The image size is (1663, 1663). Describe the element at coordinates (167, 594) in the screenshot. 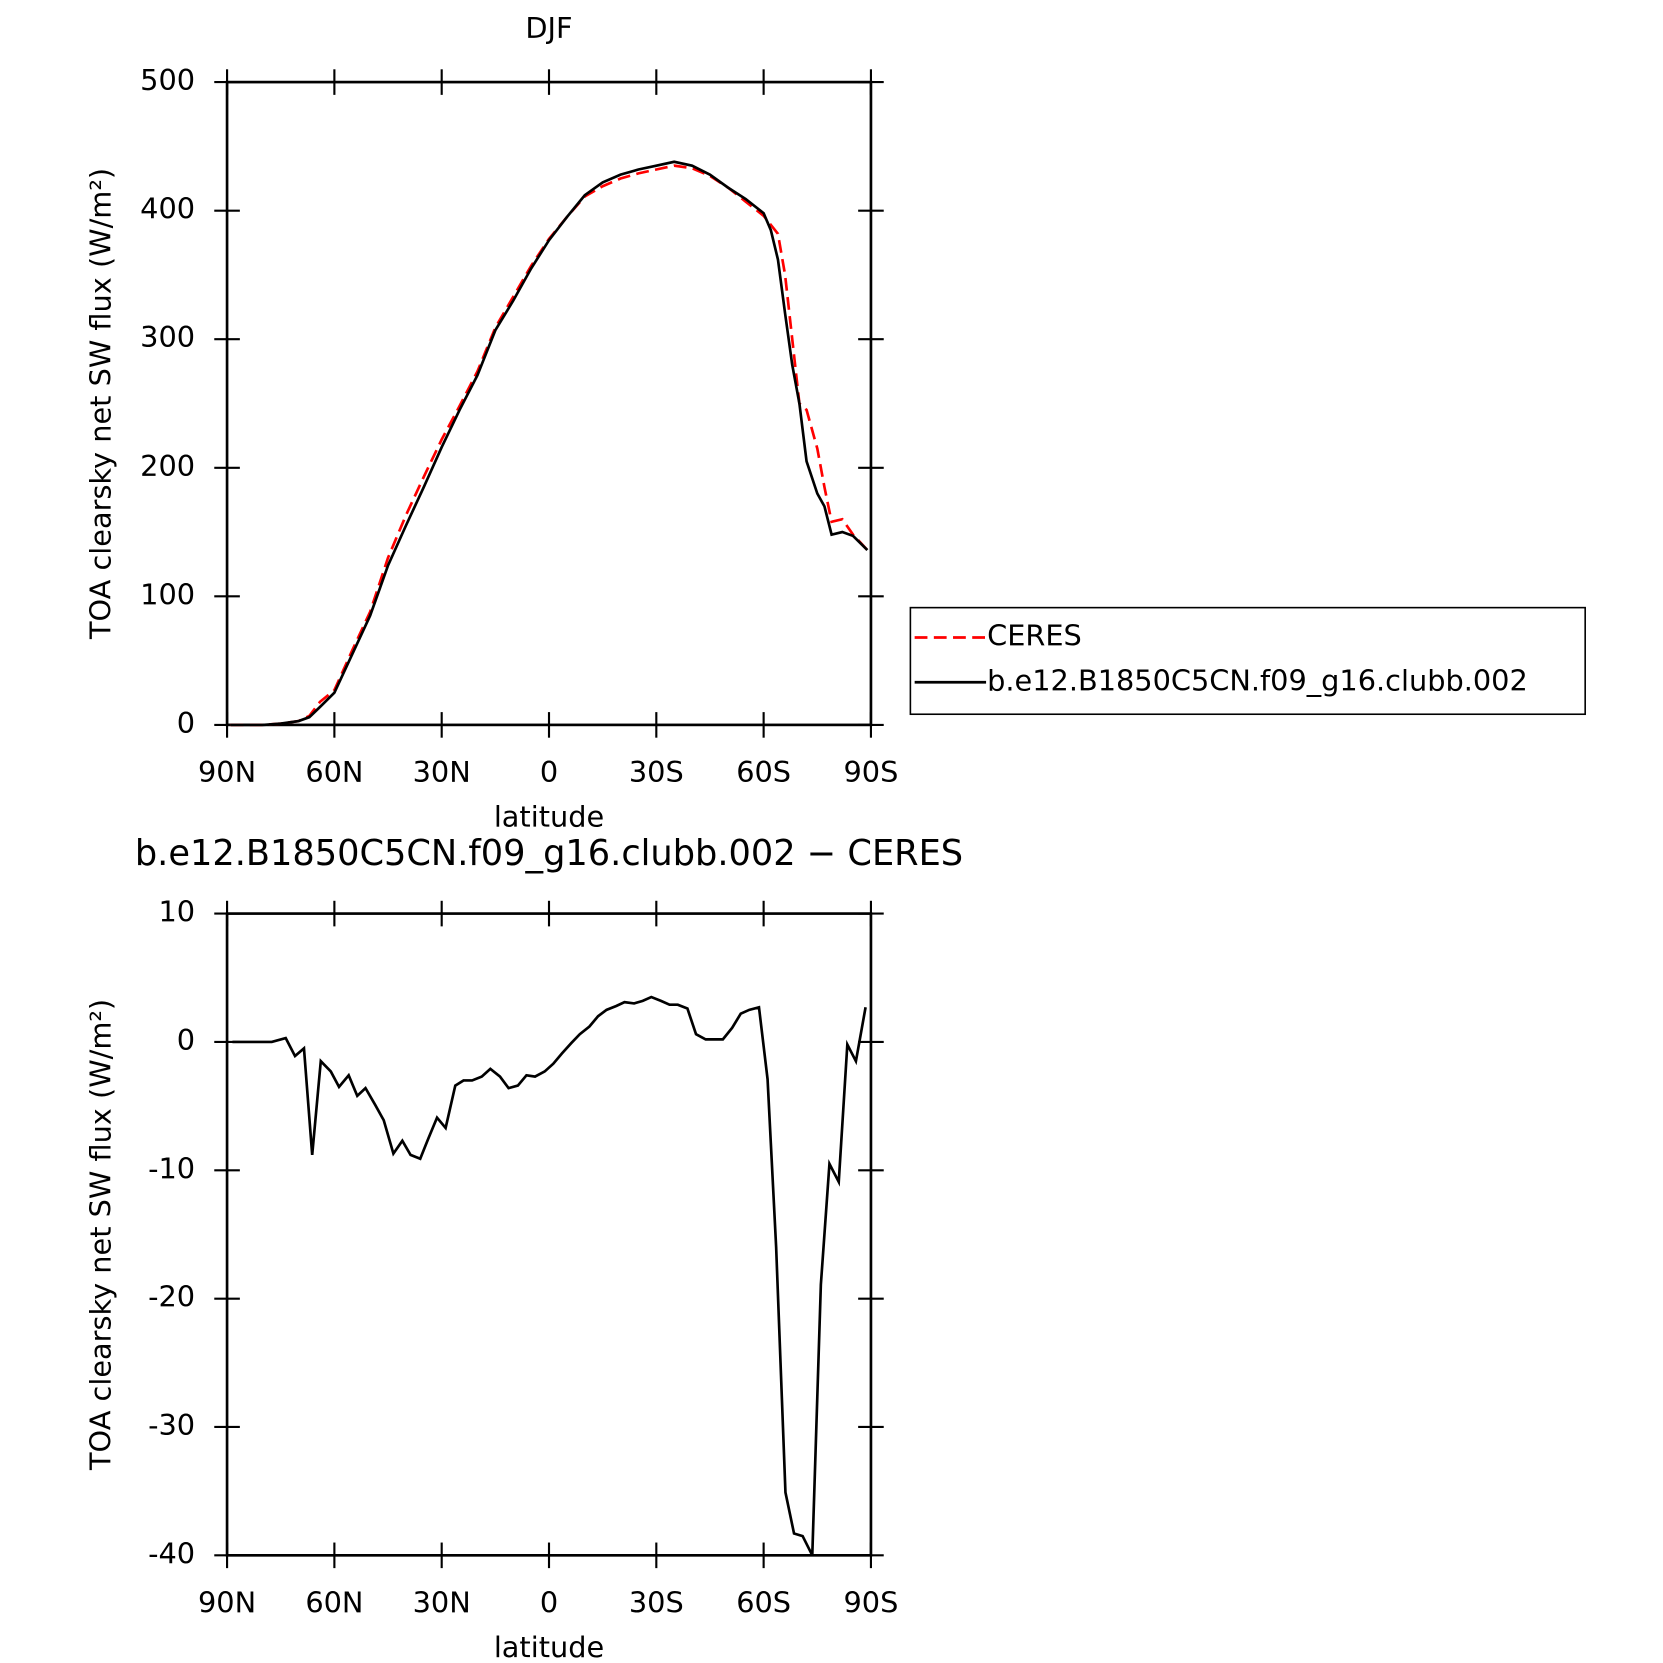

I see `y-tick-label: 100` at that location.